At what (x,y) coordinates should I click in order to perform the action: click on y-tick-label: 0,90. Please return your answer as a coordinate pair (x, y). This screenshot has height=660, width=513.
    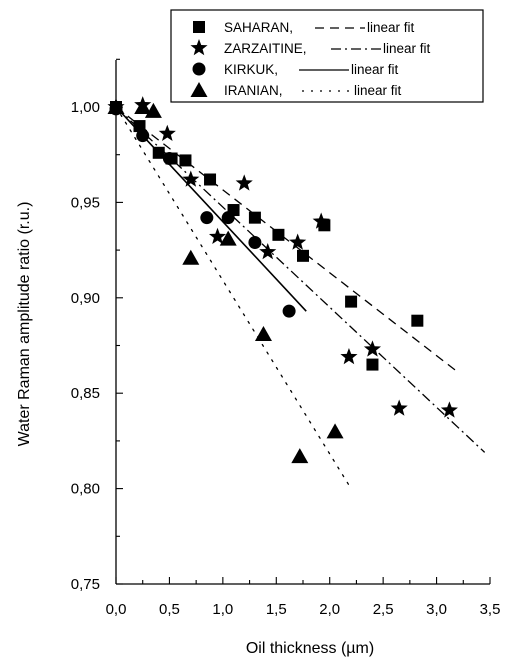
    Looking at the image, I should click on (85, 298).